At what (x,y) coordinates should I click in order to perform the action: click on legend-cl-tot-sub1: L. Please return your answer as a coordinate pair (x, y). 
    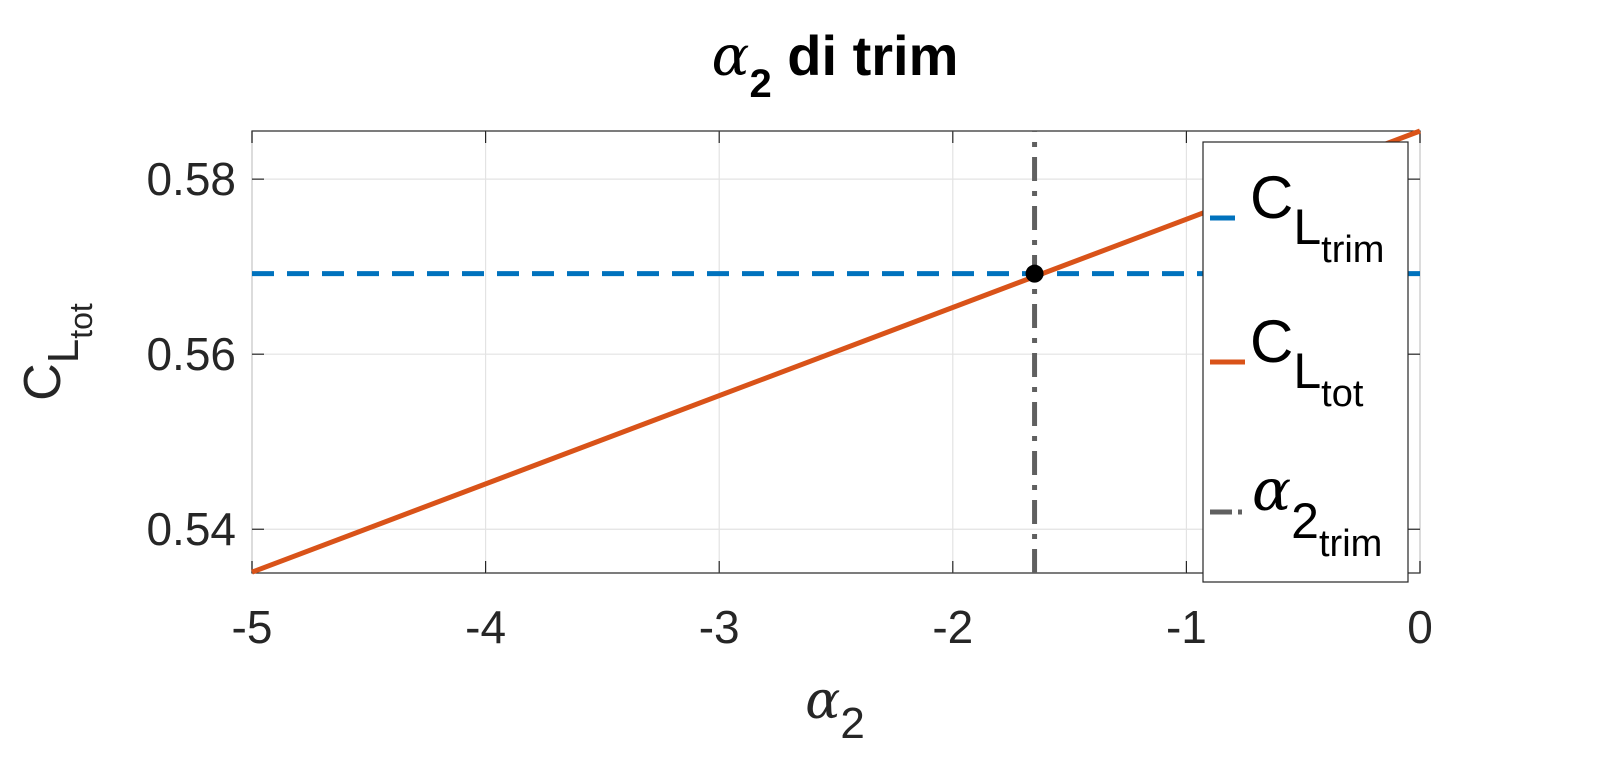
    Looking at the image, I should click on (1307, 371).